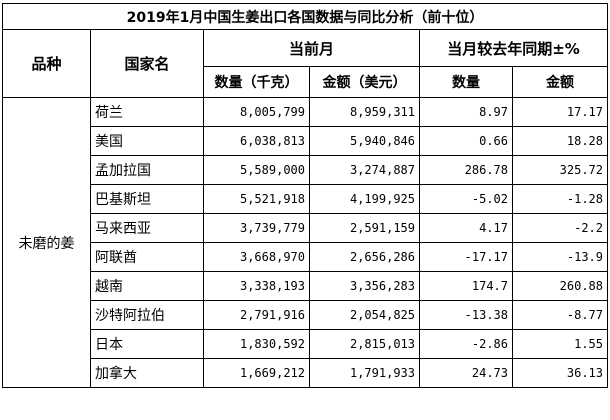 Image resolution: width=610 pixels, height=420 pixels. I want to click on country-cell: 荷兰, so click(147, 112).